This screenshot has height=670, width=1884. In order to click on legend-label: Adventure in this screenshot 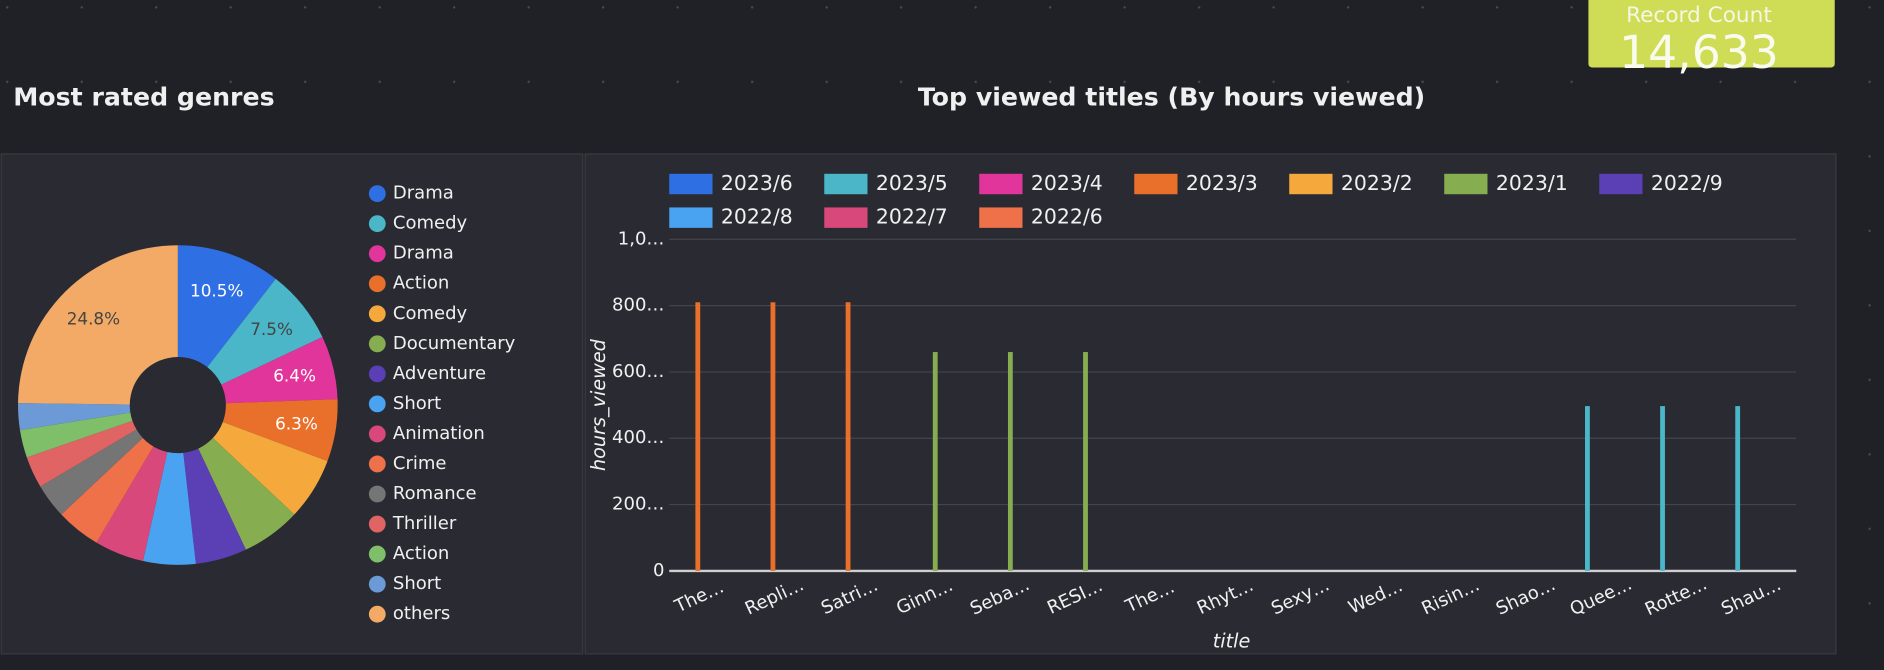, I will do `click(439, 373)`.